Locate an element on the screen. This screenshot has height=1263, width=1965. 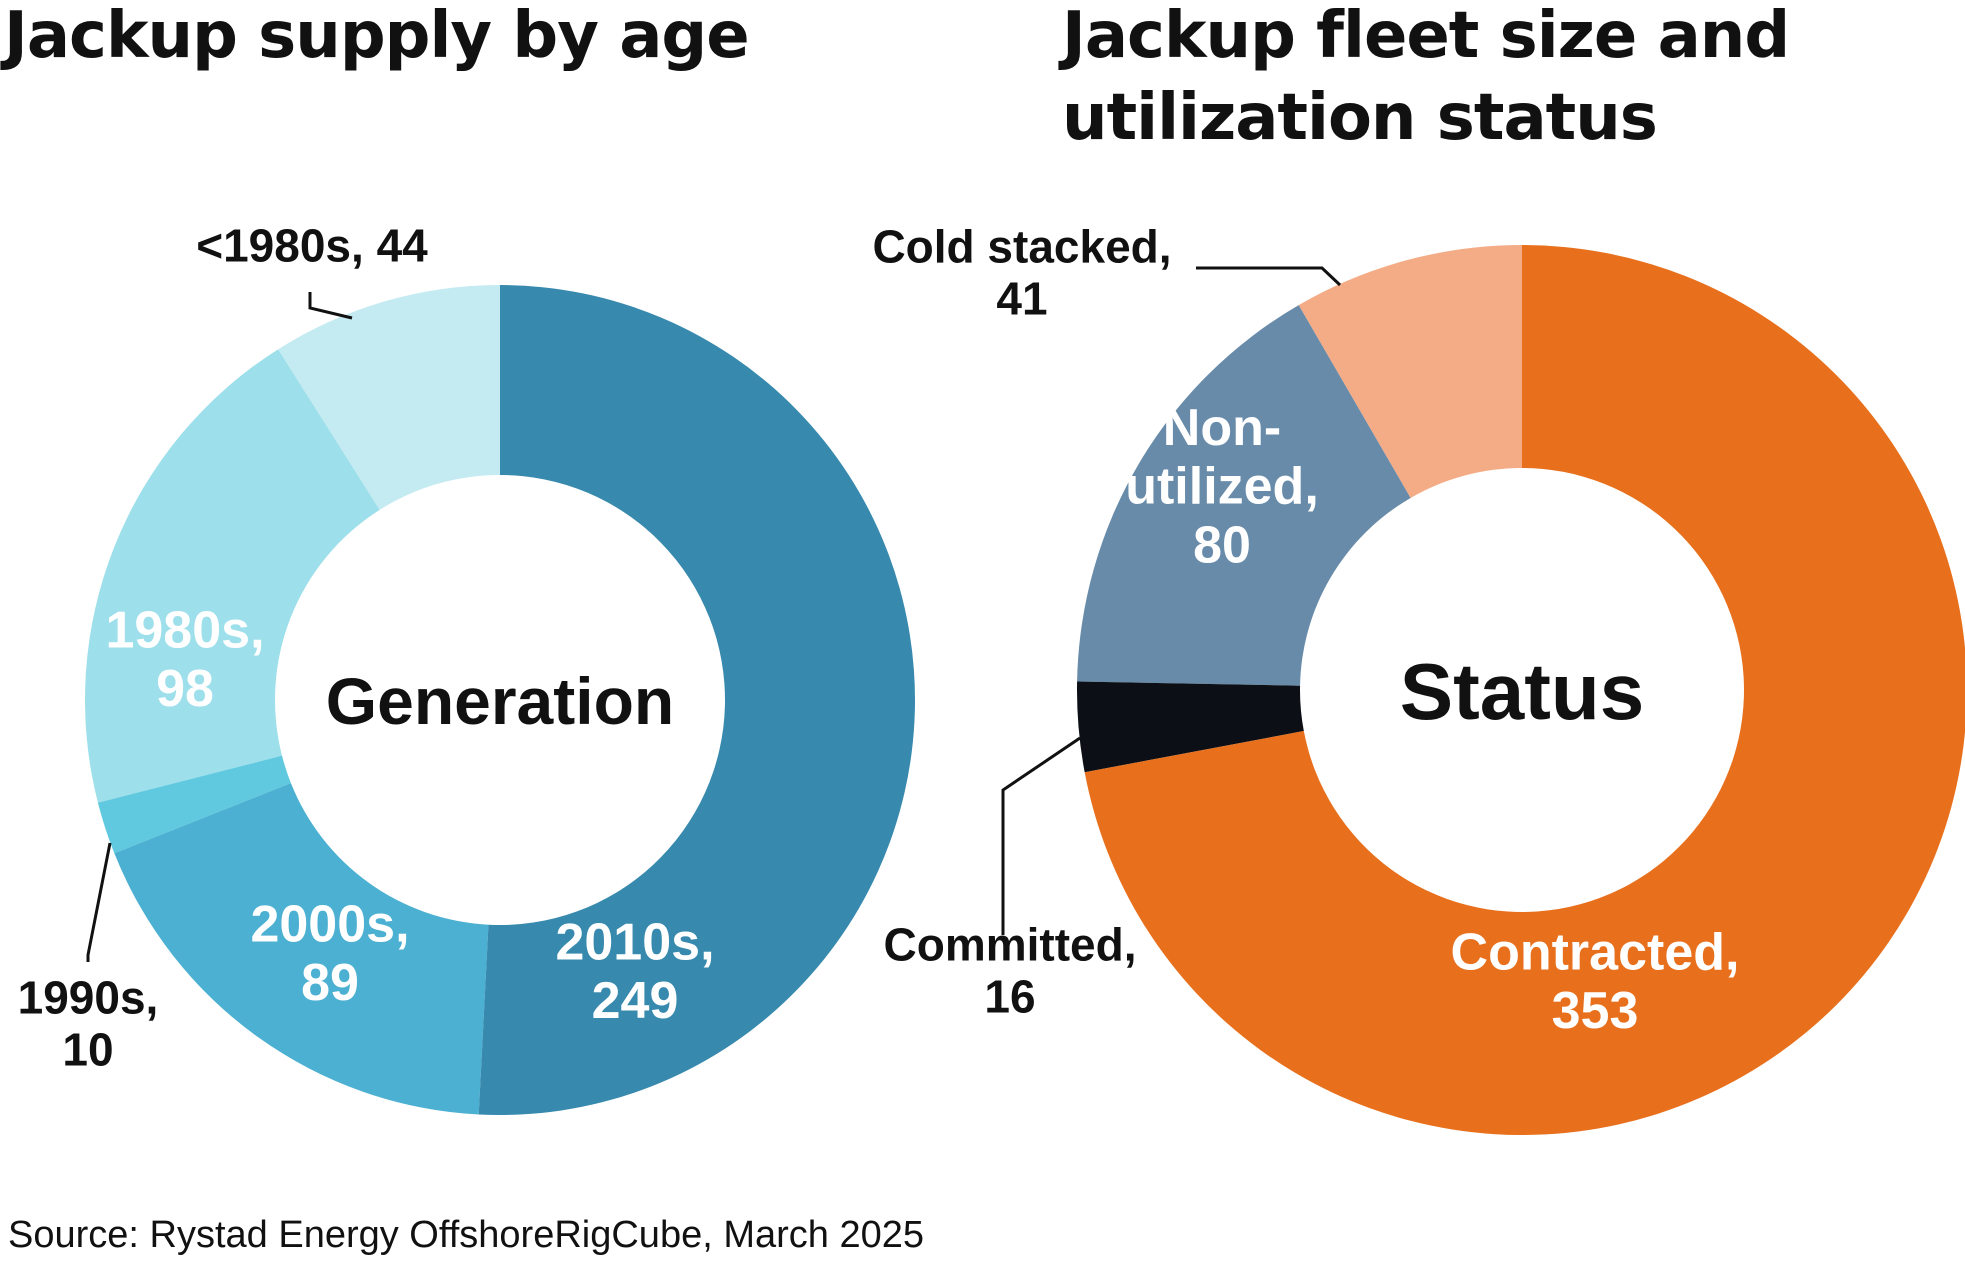
status-slice-non-utilized is located at coordinates (1244, 495).